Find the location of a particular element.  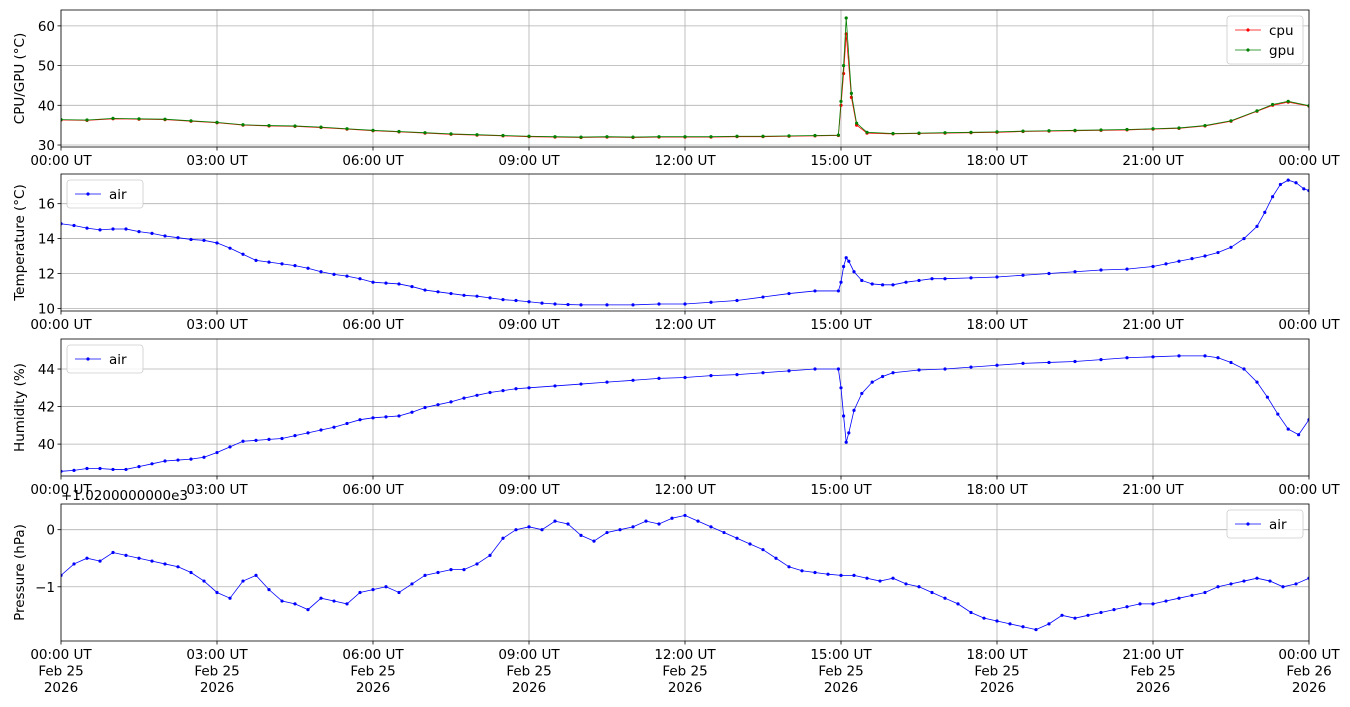

x-tick-label: 09:00 UT Feb 25 2026 is located at coordinates (529, 671).